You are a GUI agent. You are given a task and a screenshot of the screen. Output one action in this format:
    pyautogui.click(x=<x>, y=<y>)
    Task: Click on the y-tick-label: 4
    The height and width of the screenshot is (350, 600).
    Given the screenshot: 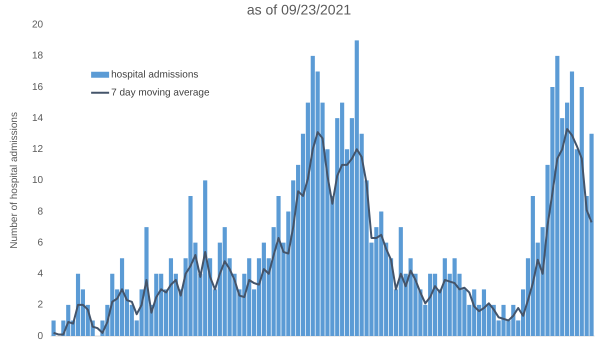 What is the action you would take?
    pyautogui.click(x=41, y=274)
    